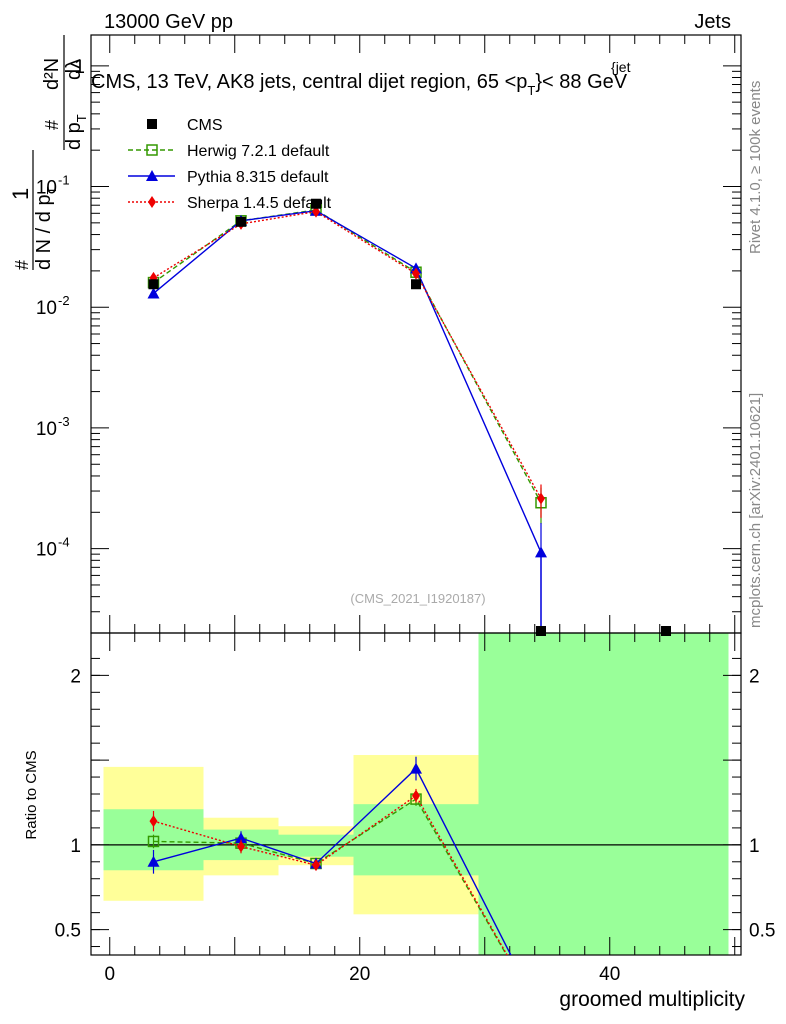  What do you see at coordinates (754, 846) in the screenshot?
I see `ratio-ytick-label-right: 1` at bounding box center [754, 846].